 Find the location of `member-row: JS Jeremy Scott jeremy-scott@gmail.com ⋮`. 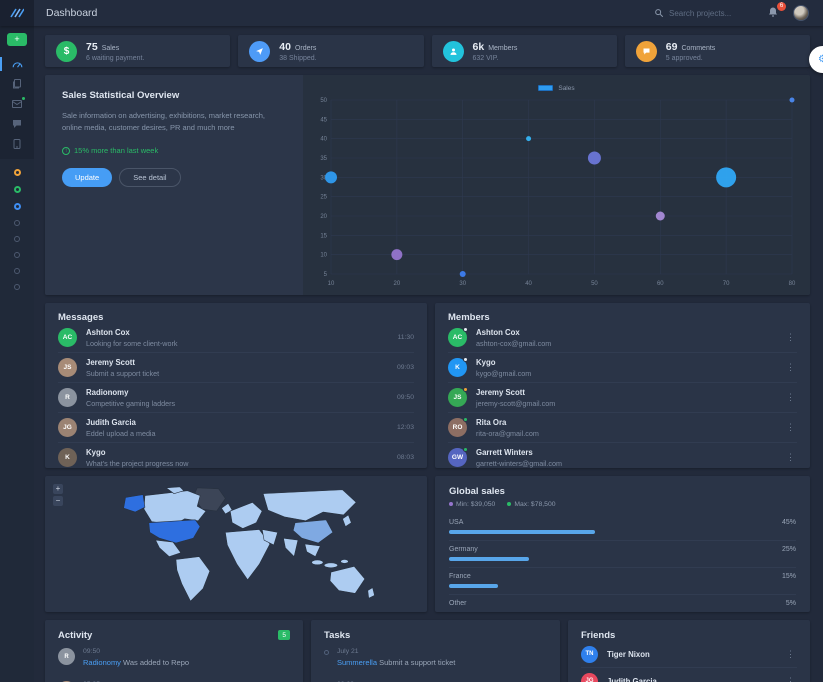

member-row: JS Jeremy Scott jeremy-scott@gmail.com ⋮ is located at coordinates (622, 398).